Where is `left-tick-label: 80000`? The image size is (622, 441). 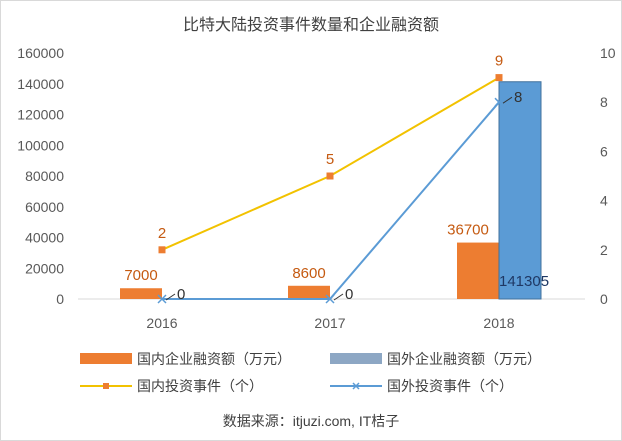
left-tick-label: 80000 is located at coordinates (44, 176).